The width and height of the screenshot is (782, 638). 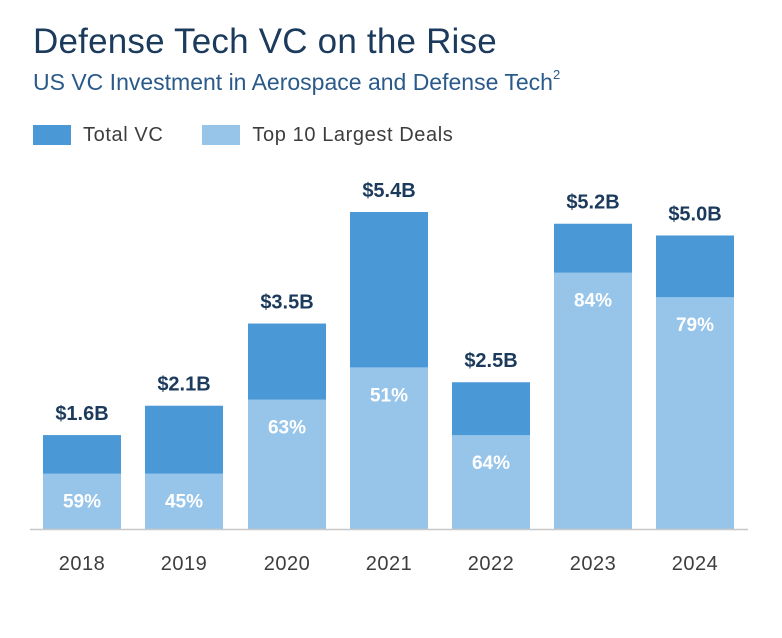 I want to click on share-label-2018: 59%, so click(x=82, y=502).